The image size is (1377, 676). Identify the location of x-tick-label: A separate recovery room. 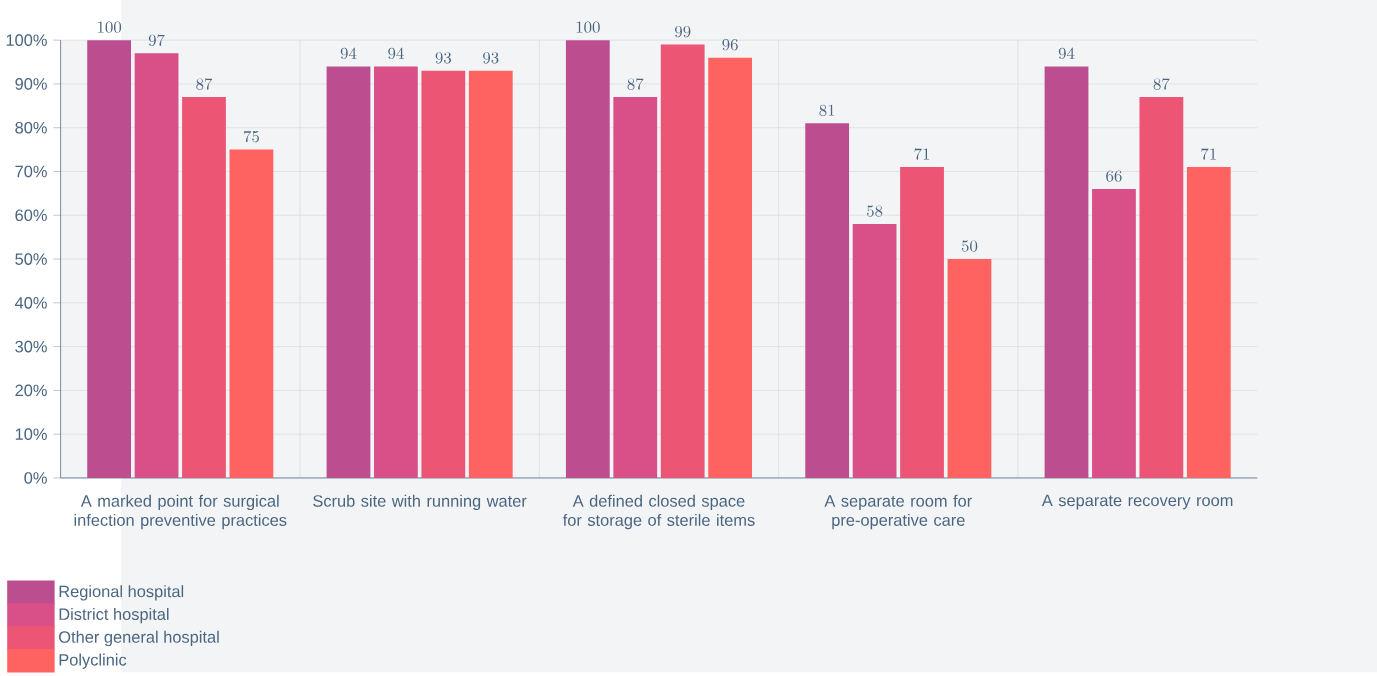
(1137, 502).